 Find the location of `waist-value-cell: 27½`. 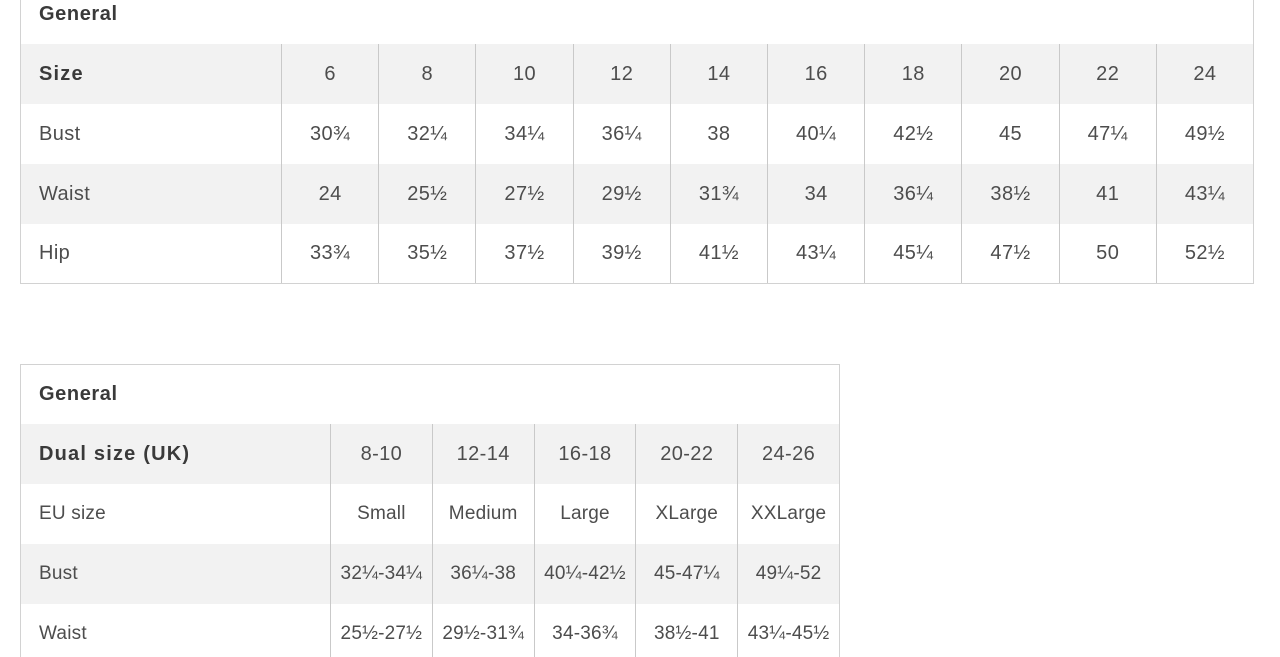

waist-value-cell: 27½ is located at coordinates (523, 194).